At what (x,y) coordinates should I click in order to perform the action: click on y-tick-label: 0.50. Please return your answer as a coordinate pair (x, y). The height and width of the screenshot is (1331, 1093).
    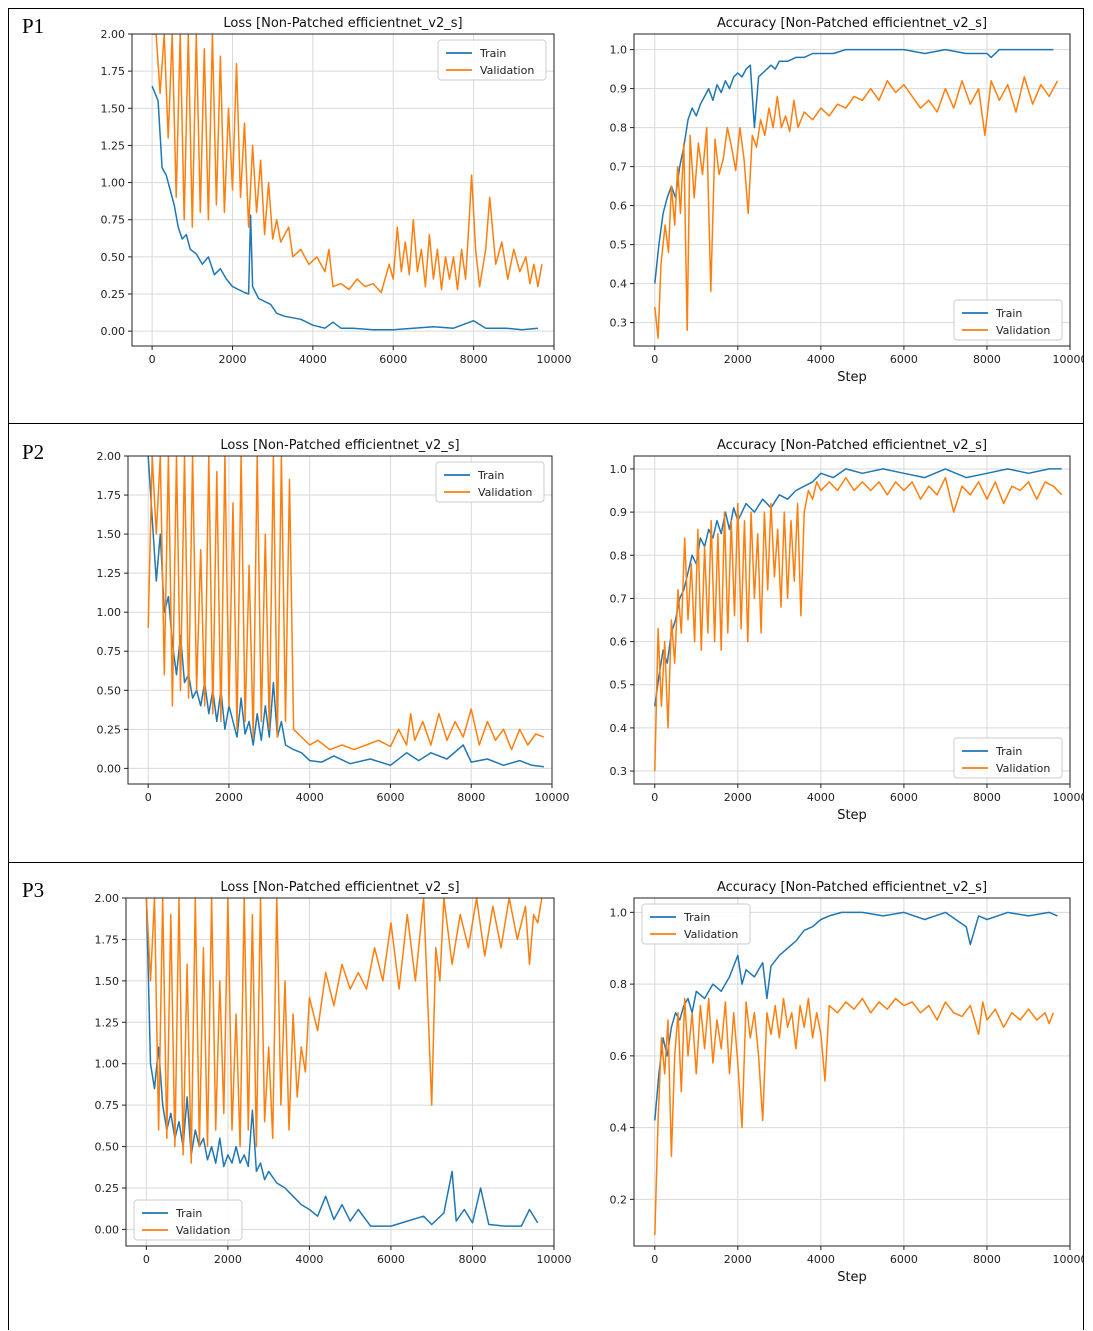
    Looking at the image, I should click on (107, 1147).